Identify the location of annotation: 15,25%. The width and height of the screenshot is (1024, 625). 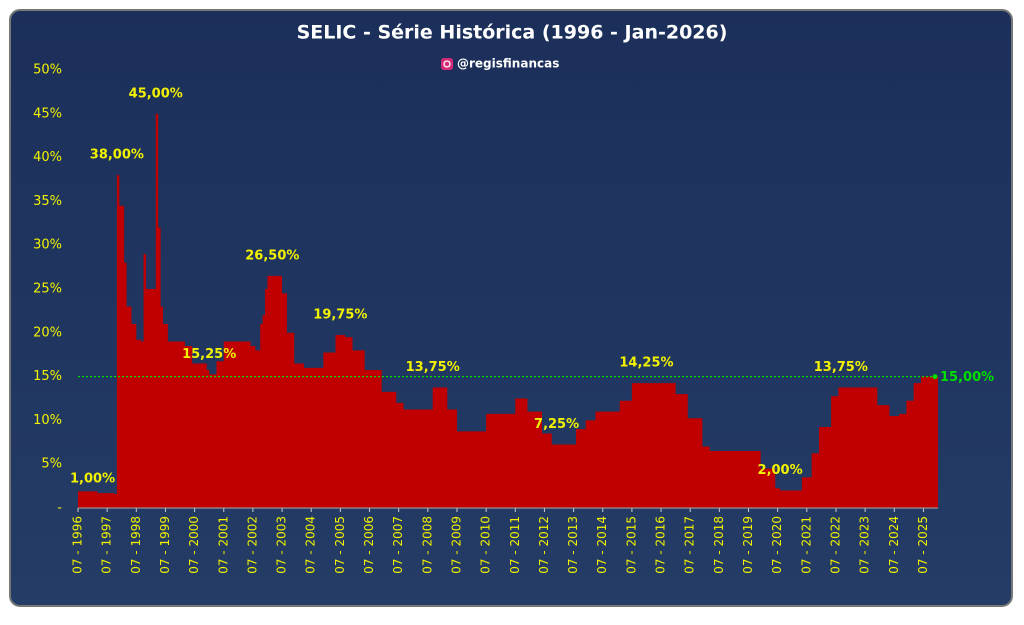
(209, 354).